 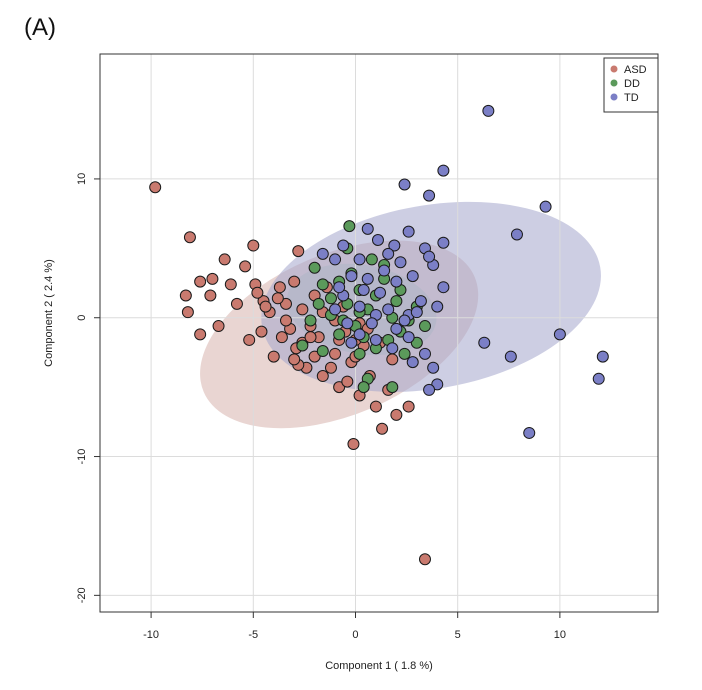 I want to click on y-tick-label: 0, so click(x=82, y=318).